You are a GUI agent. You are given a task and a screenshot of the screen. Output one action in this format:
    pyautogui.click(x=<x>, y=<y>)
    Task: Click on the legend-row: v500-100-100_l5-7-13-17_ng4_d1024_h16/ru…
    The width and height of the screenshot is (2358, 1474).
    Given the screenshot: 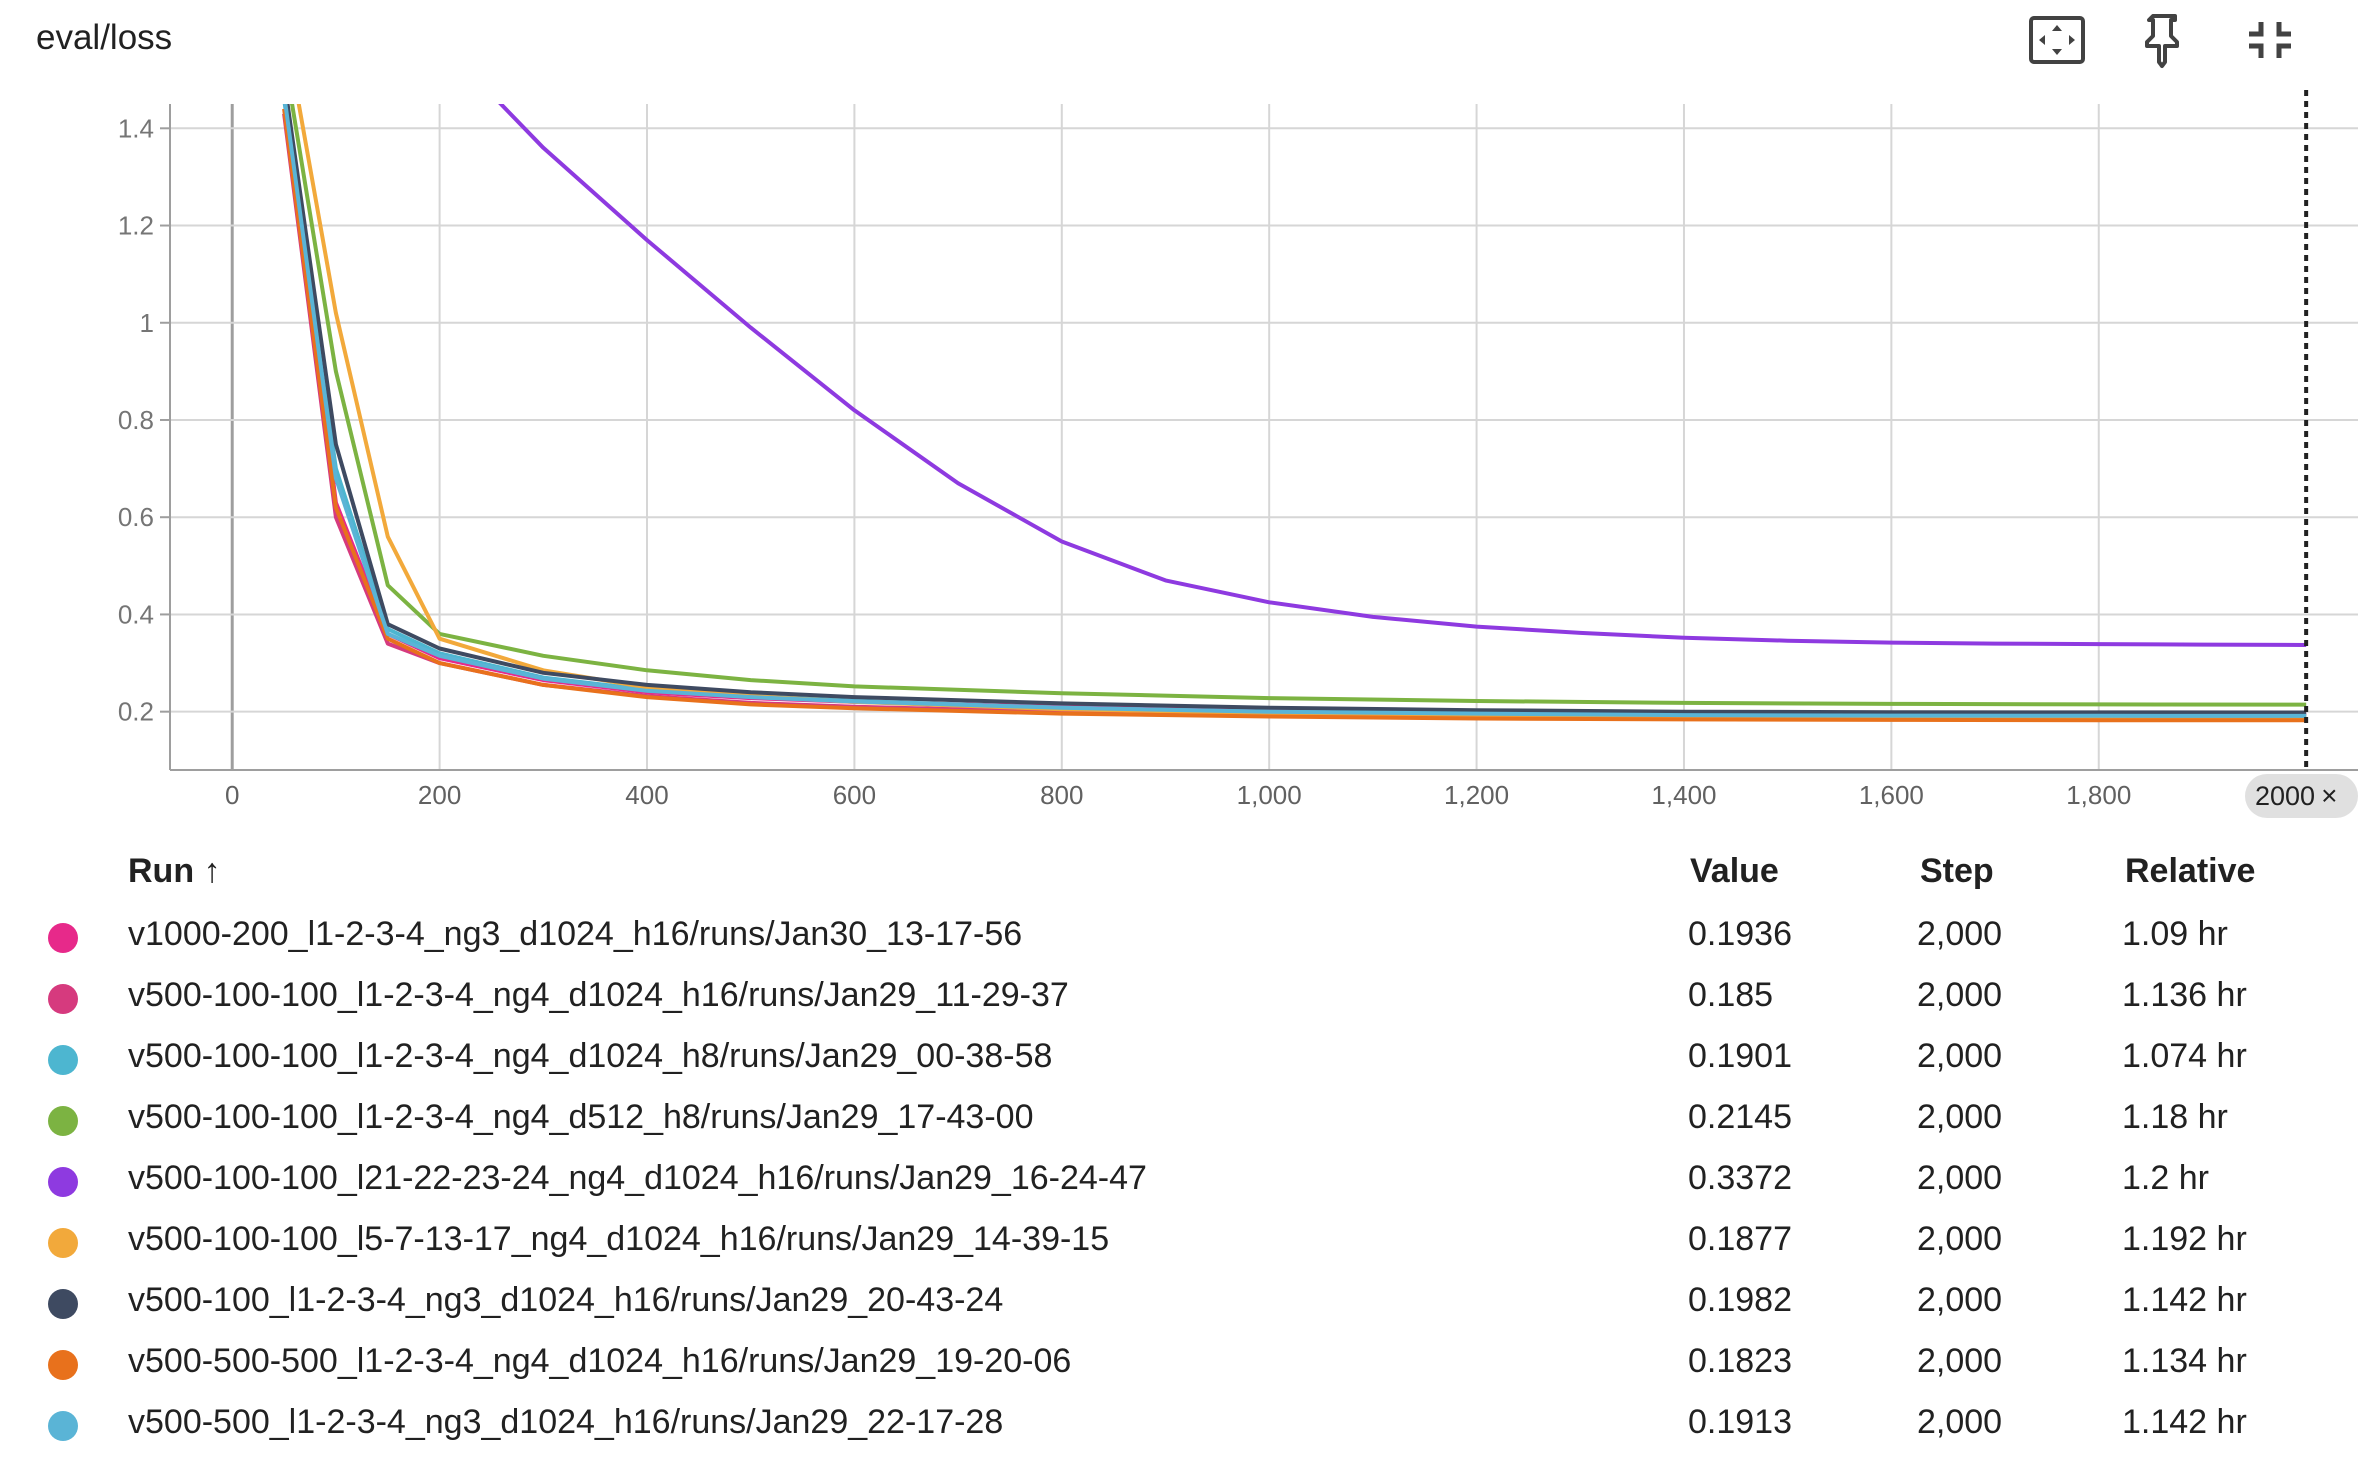 What is the action you would take?
    pyautogui.click(x=1179, y=1242)
    